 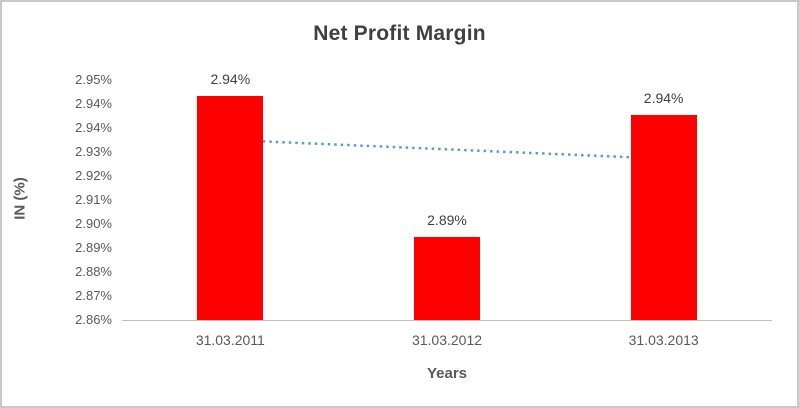 What do you see at coordinates (447, 373) in the screenshot?
I see `x-axis-title: Years` at bounding box center [447, 373].